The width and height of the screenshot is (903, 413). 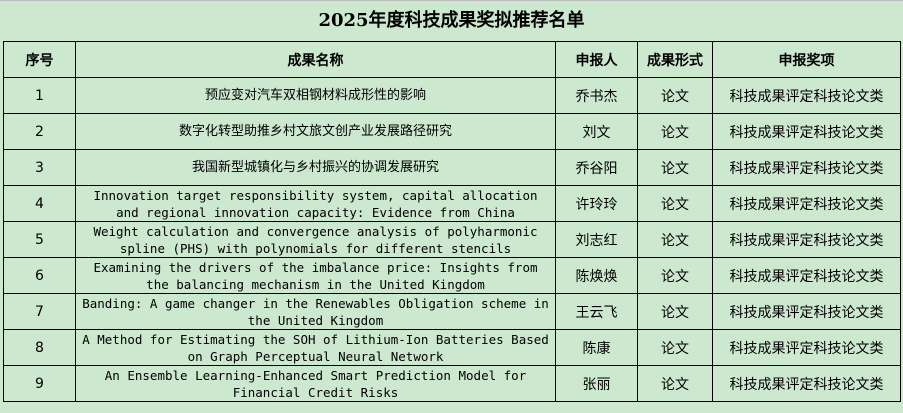 What do you see at coordinates (315, 59) in the screenshot?
I see `header-name: 成果名称` at bounding box center [315, 59].